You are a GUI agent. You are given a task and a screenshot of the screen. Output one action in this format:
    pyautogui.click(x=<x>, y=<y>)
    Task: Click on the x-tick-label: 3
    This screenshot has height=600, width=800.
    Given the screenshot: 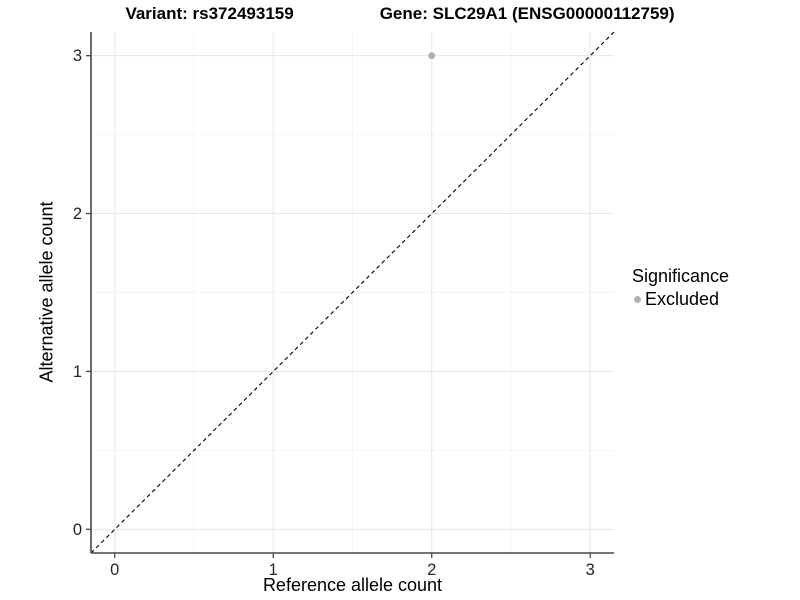 What is the action you would take?
    pyautogui.click(x=590, y=570)
    